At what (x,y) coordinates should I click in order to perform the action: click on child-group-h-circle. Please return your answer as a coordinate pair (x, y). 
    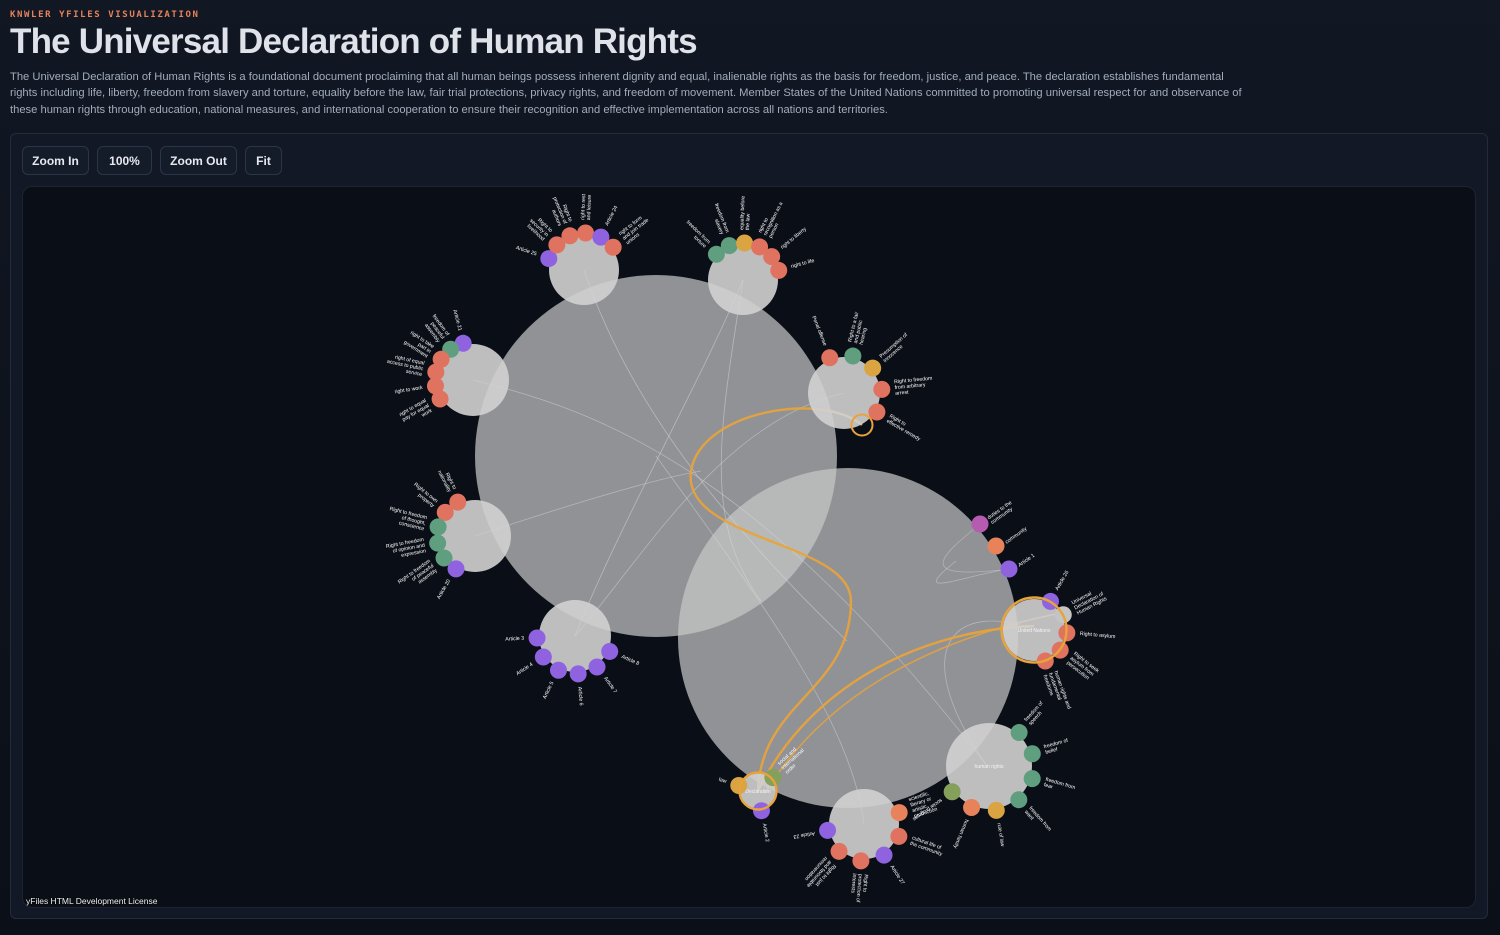
    Looking at the image, I should click on (1034, 630).